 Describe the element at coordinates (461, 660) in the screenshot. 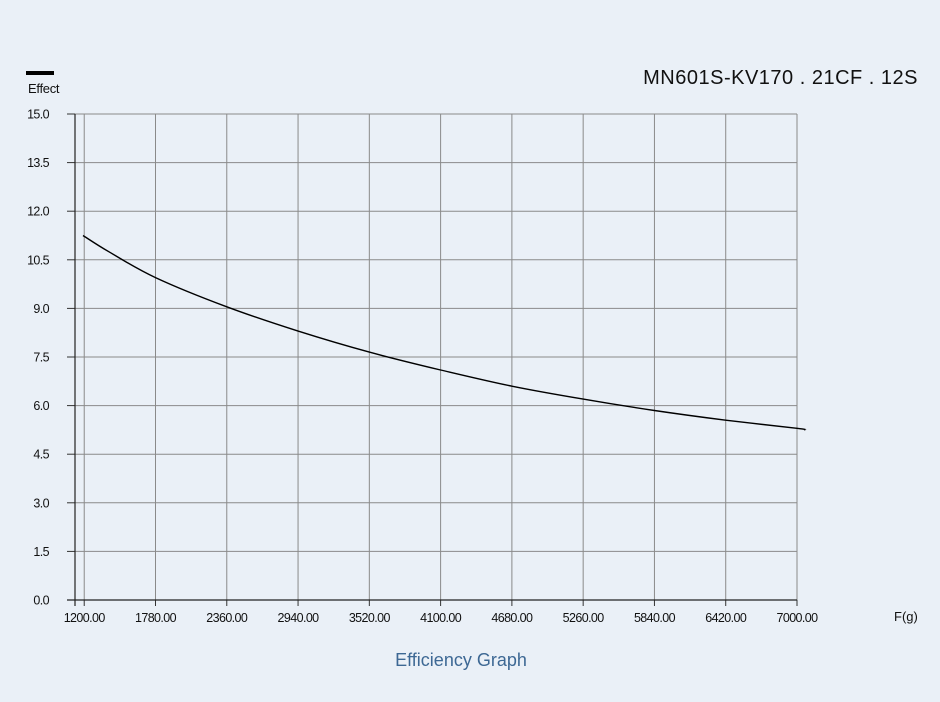

I see `chart-caption: Efficiency Graph` at that location.